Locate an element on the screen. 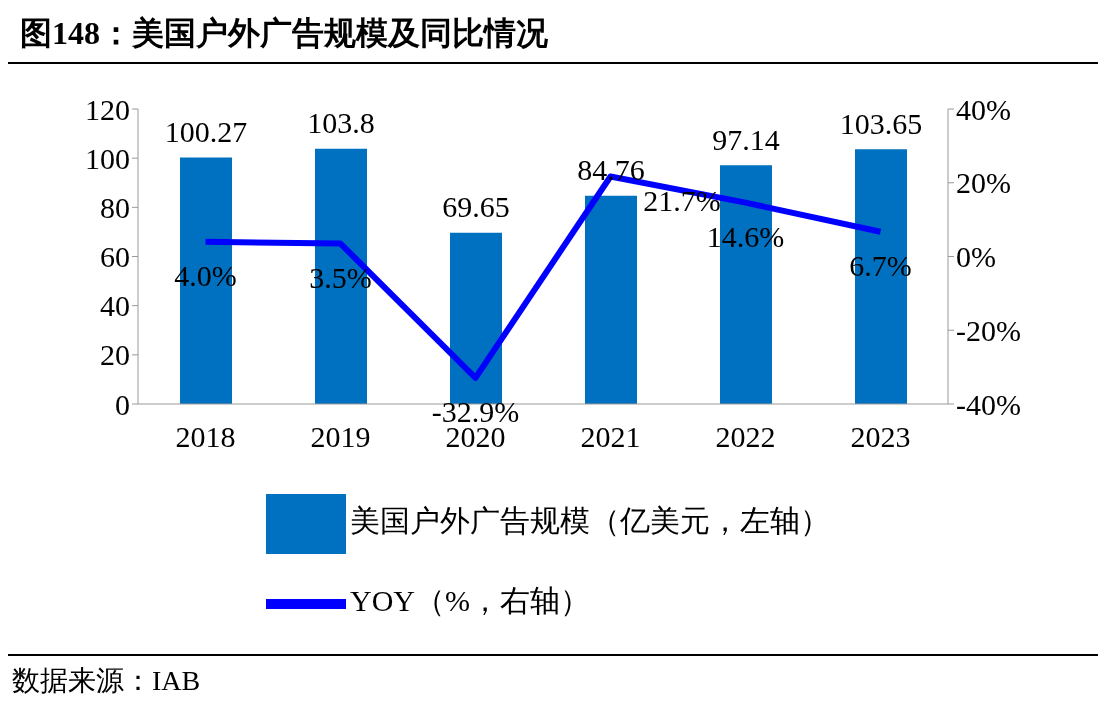  y2-tick-label: 20% is located at coordinates (983, 183).